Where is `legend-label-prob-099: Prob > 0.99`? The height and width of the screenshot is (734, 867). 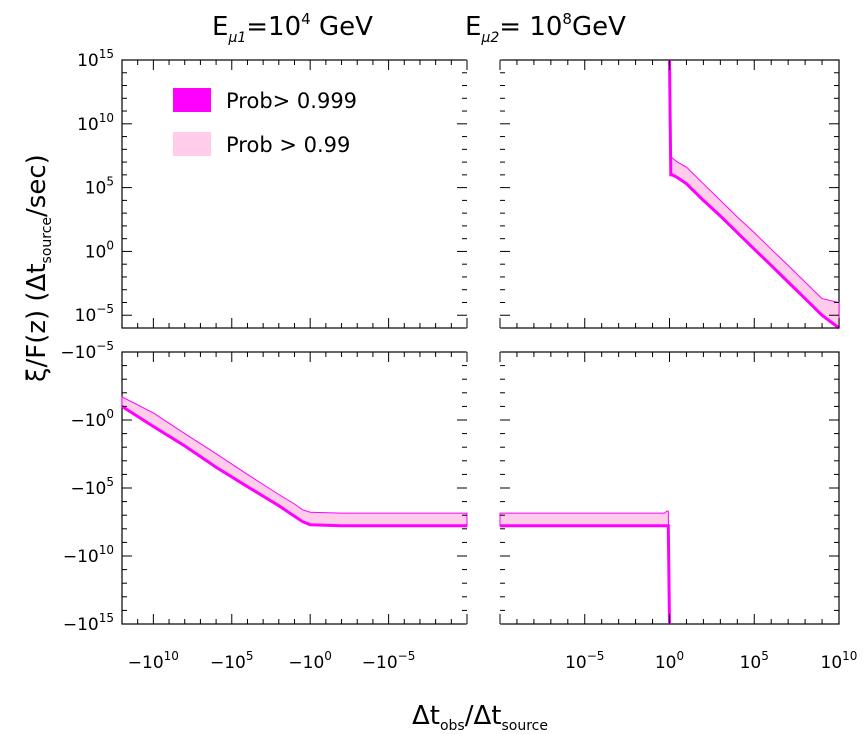 legend-label-prob-099: Prob > 0.99 is located at coordinates (288, 145).